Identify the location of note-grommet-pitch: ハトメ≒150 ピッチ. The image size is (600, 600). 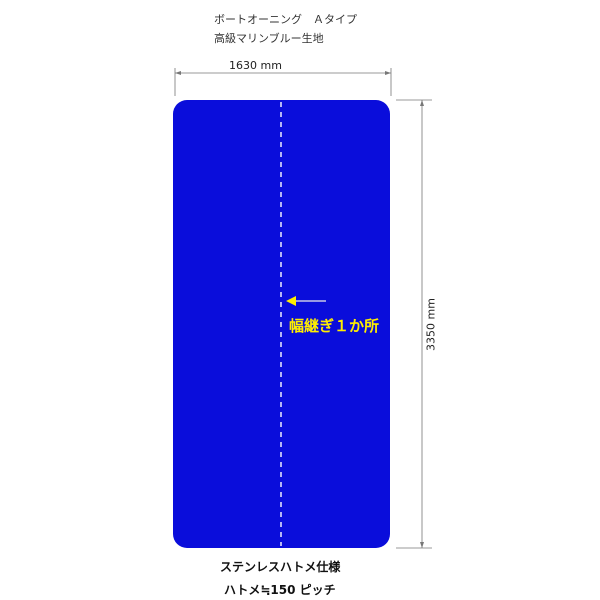
(280, 590).